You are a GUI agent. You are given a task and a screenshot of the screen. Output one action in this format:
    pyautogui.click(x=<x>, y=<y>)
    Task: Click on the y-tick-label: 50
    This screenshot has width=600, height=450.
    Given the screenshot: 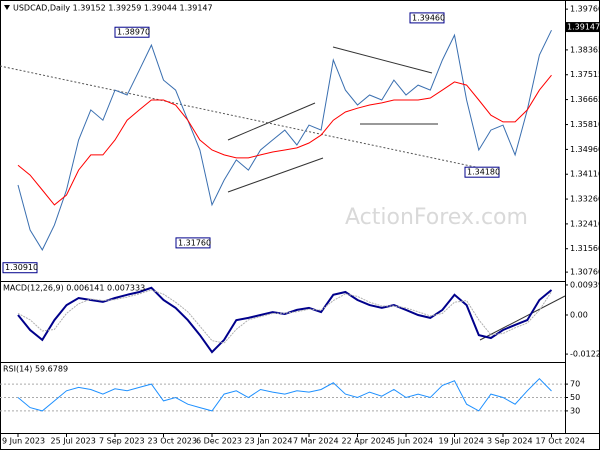 What is the action you would take?
    pyautogui.click(x=575, y=397)
    